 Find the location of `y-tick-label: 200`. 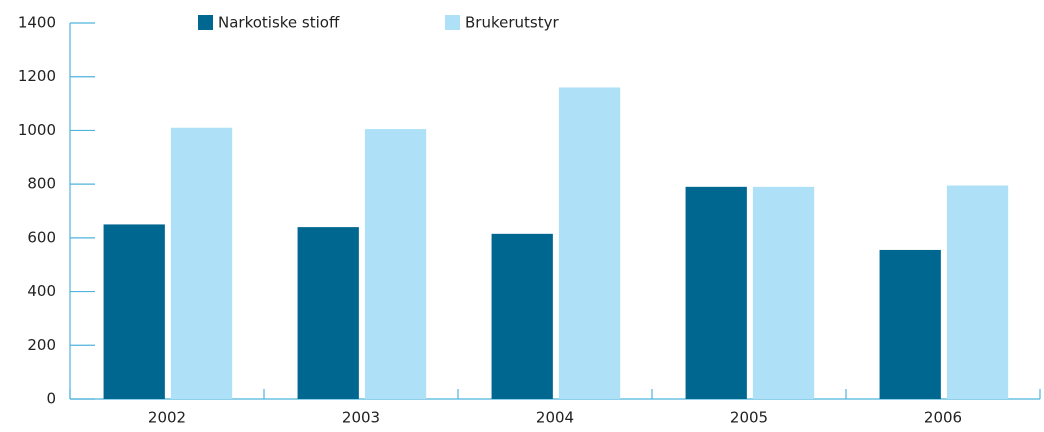

y-tick-label: 200 is located at coordinates (41, 345).